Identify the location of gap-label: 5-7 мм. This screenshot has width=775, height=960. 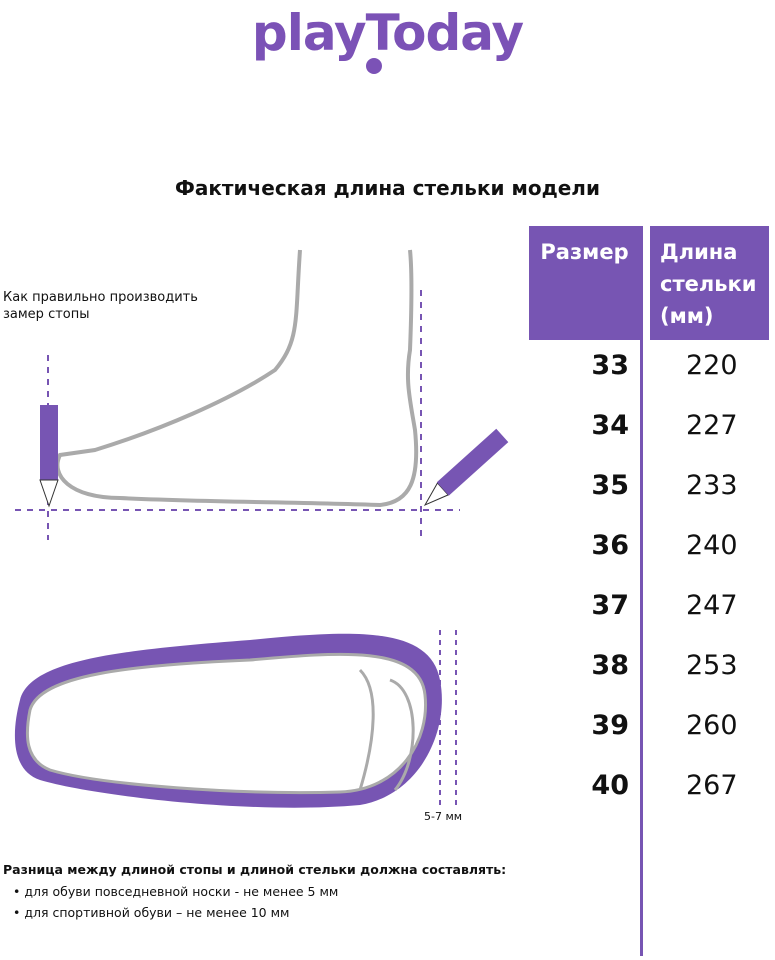
(443, 816).